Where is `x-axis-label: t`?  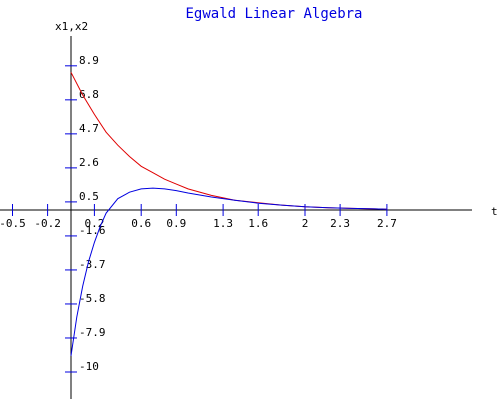
x-axis-label: t is located at coordinates (494, 211).